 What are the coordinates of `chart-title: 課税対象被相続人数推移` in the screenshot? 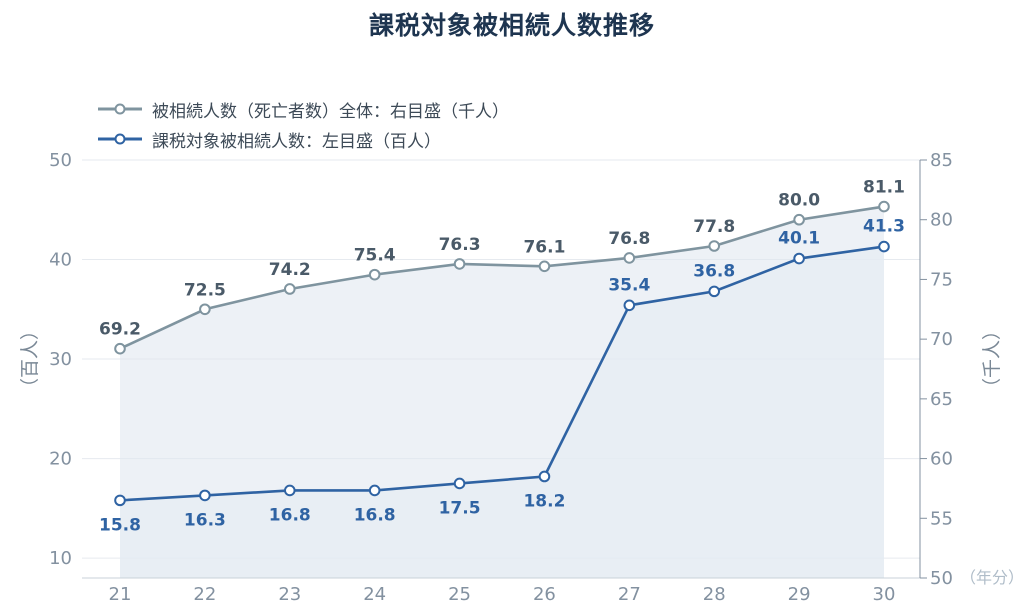 It's located at (511, 25).